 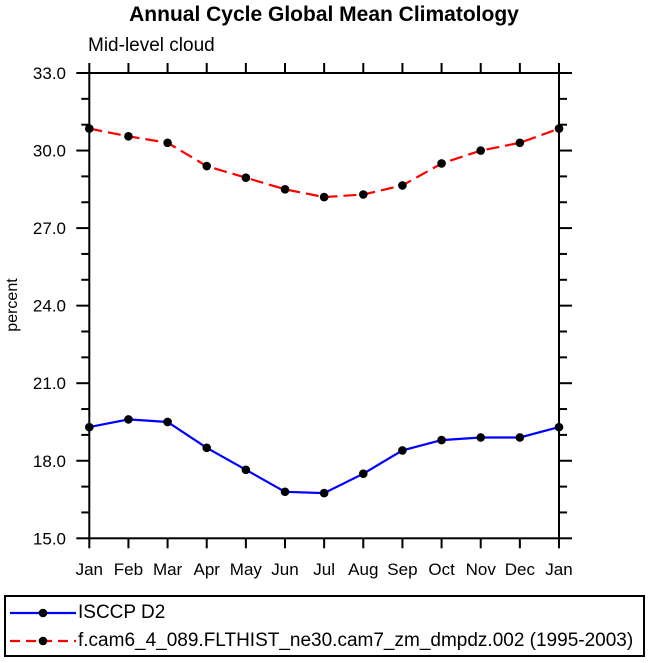 I want to click on y-tick-label: 21.0, so click(x=49, y=383).